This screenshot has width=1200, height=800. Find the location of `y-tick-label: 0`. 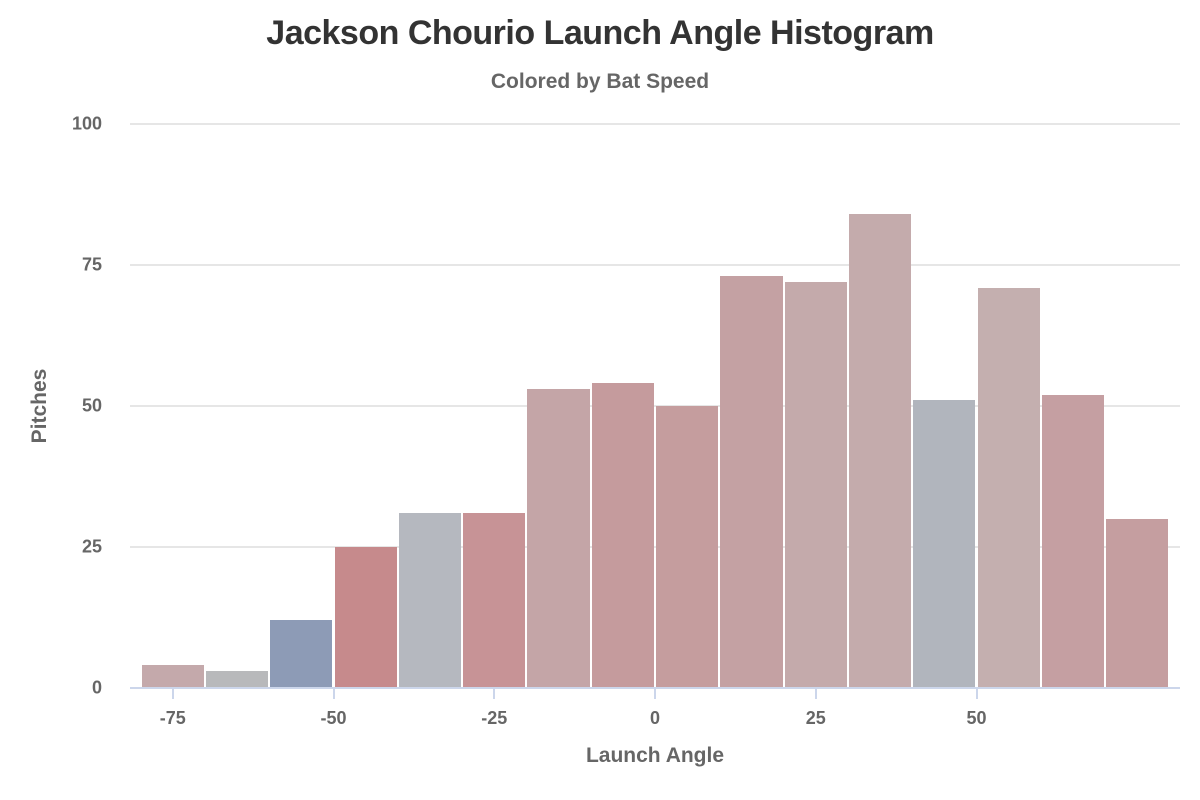

y-tick-label: 0 is located at coordinates (96, 687).